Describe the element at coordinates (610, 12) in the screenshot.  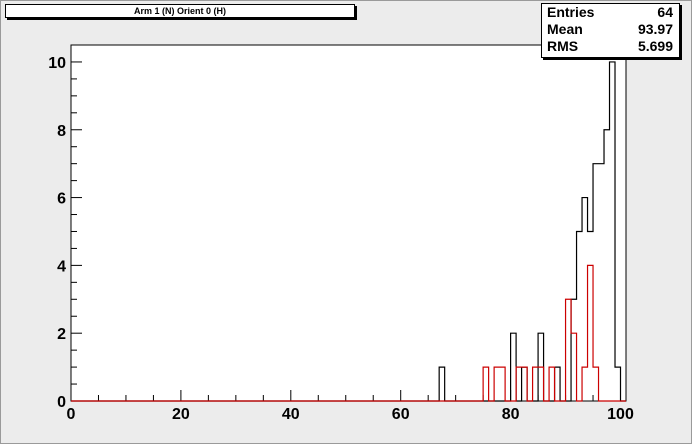
I see `stats-row-entries: Entries 64` at that location.